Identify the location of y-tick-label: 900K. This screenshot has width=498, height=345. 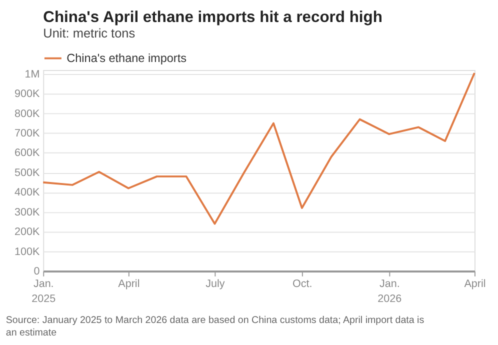
(27, 94).